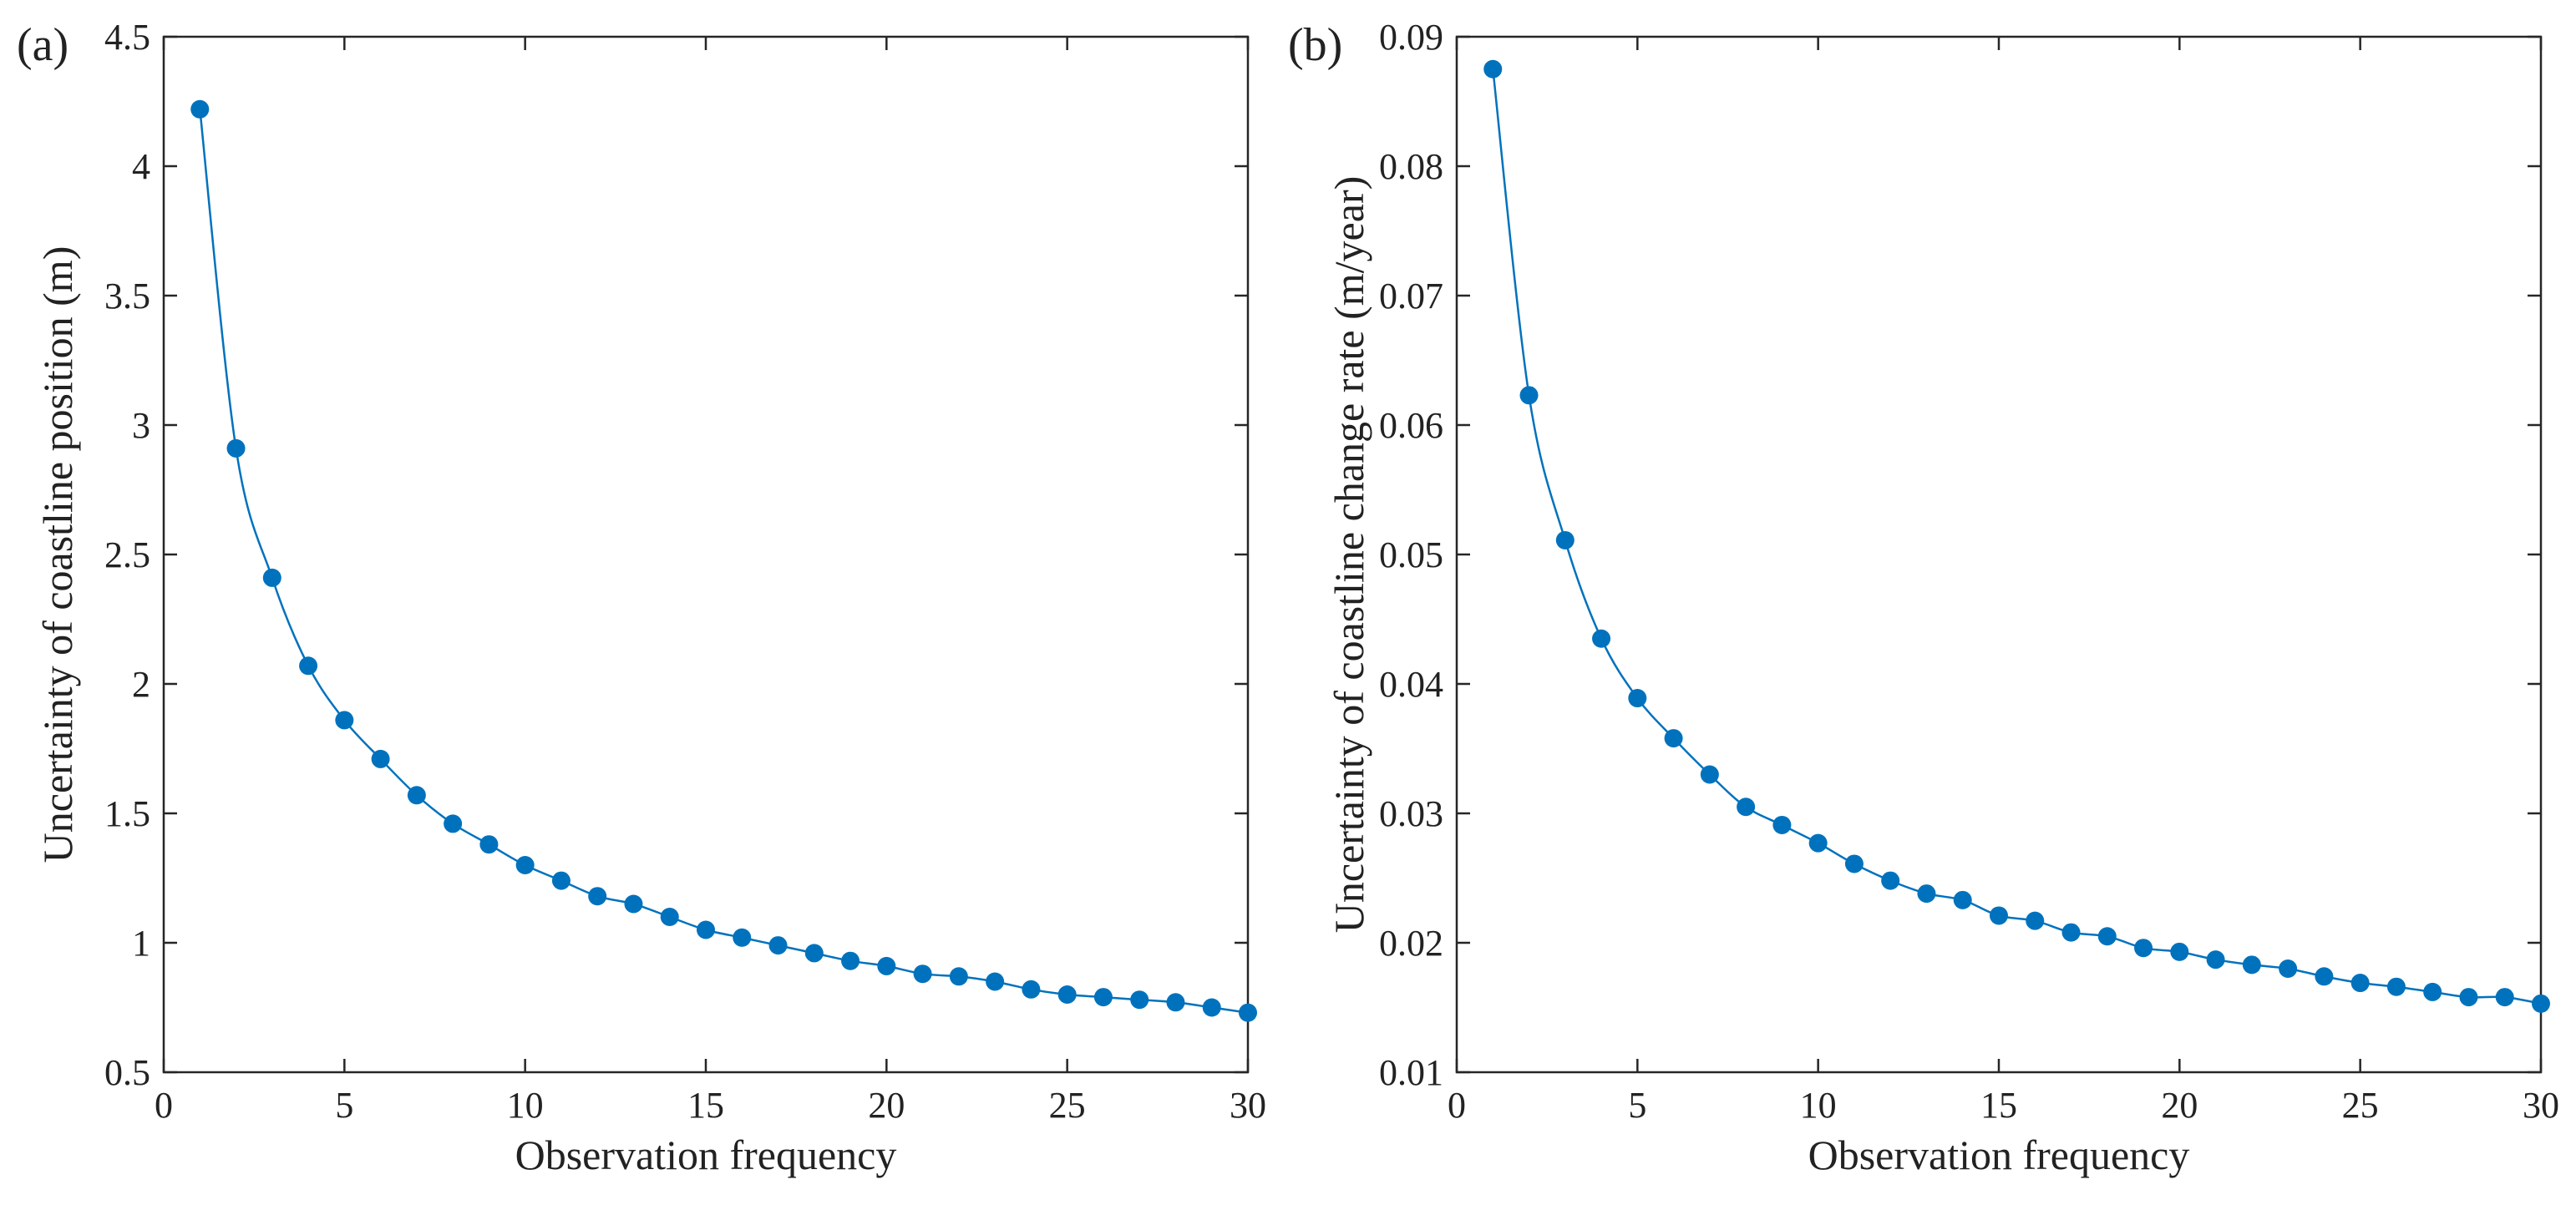 The image size is (2576, 1205). I want to click on y-tick-label: 0.08, so click(1411, 166).